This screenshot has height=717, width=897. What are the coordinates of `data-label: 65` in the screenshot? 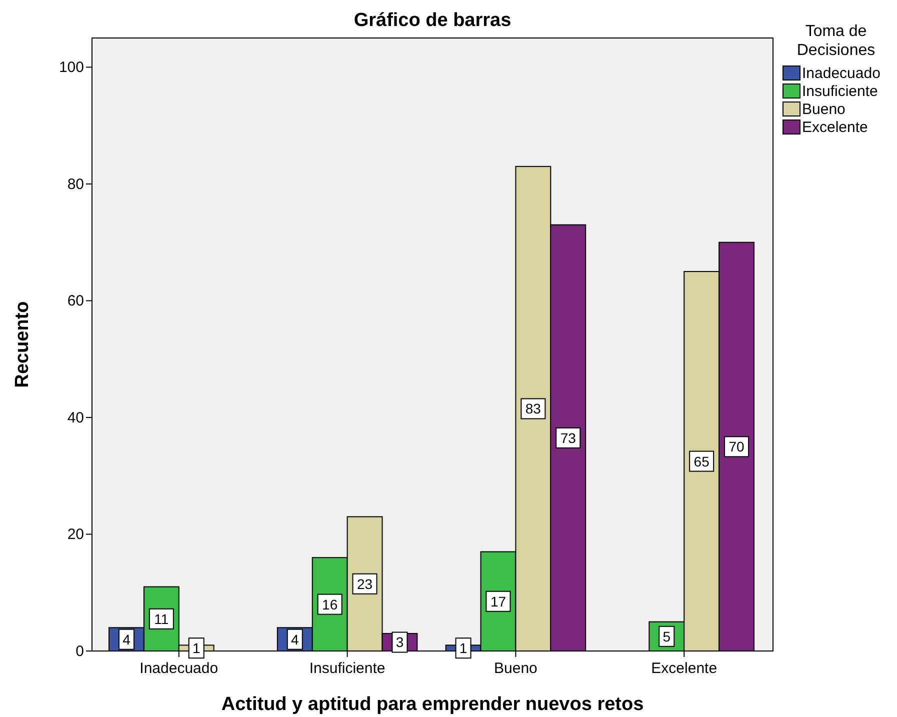 It's located at (702, 461).